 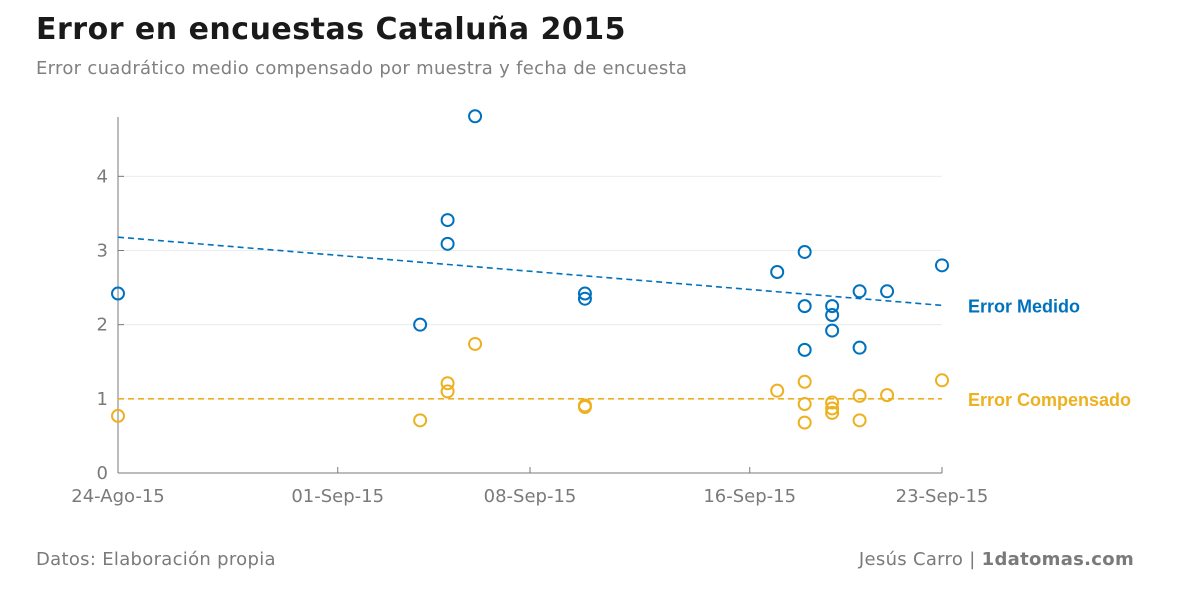 What do you see at coordinates (1024, 306) in the screenshot?
I see `series-label-medido: Error Medido` at bounding box center [1024, 306].